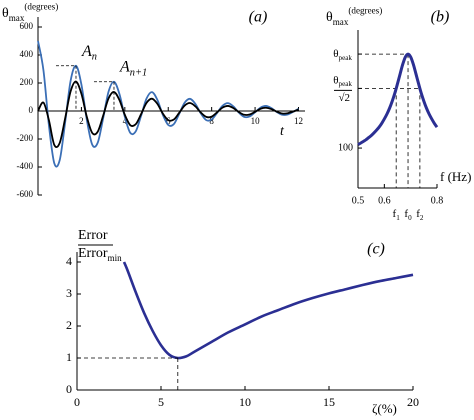 This screenshot has width=474, height=420. I want to click on y-tick-label: -200, so click(25, 138).